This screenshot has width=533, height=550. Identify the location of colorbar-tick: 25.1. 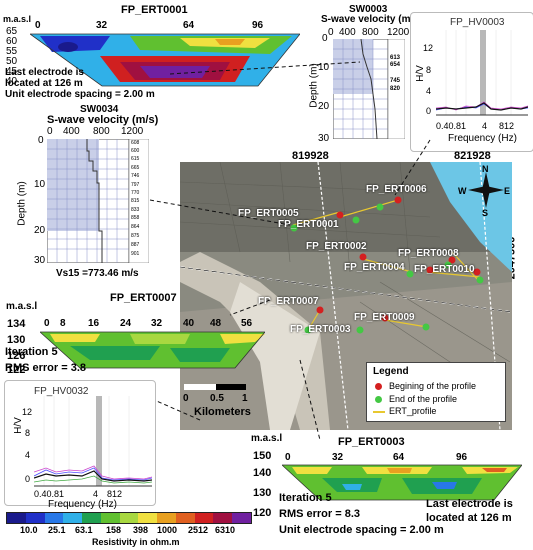
(57, 530).